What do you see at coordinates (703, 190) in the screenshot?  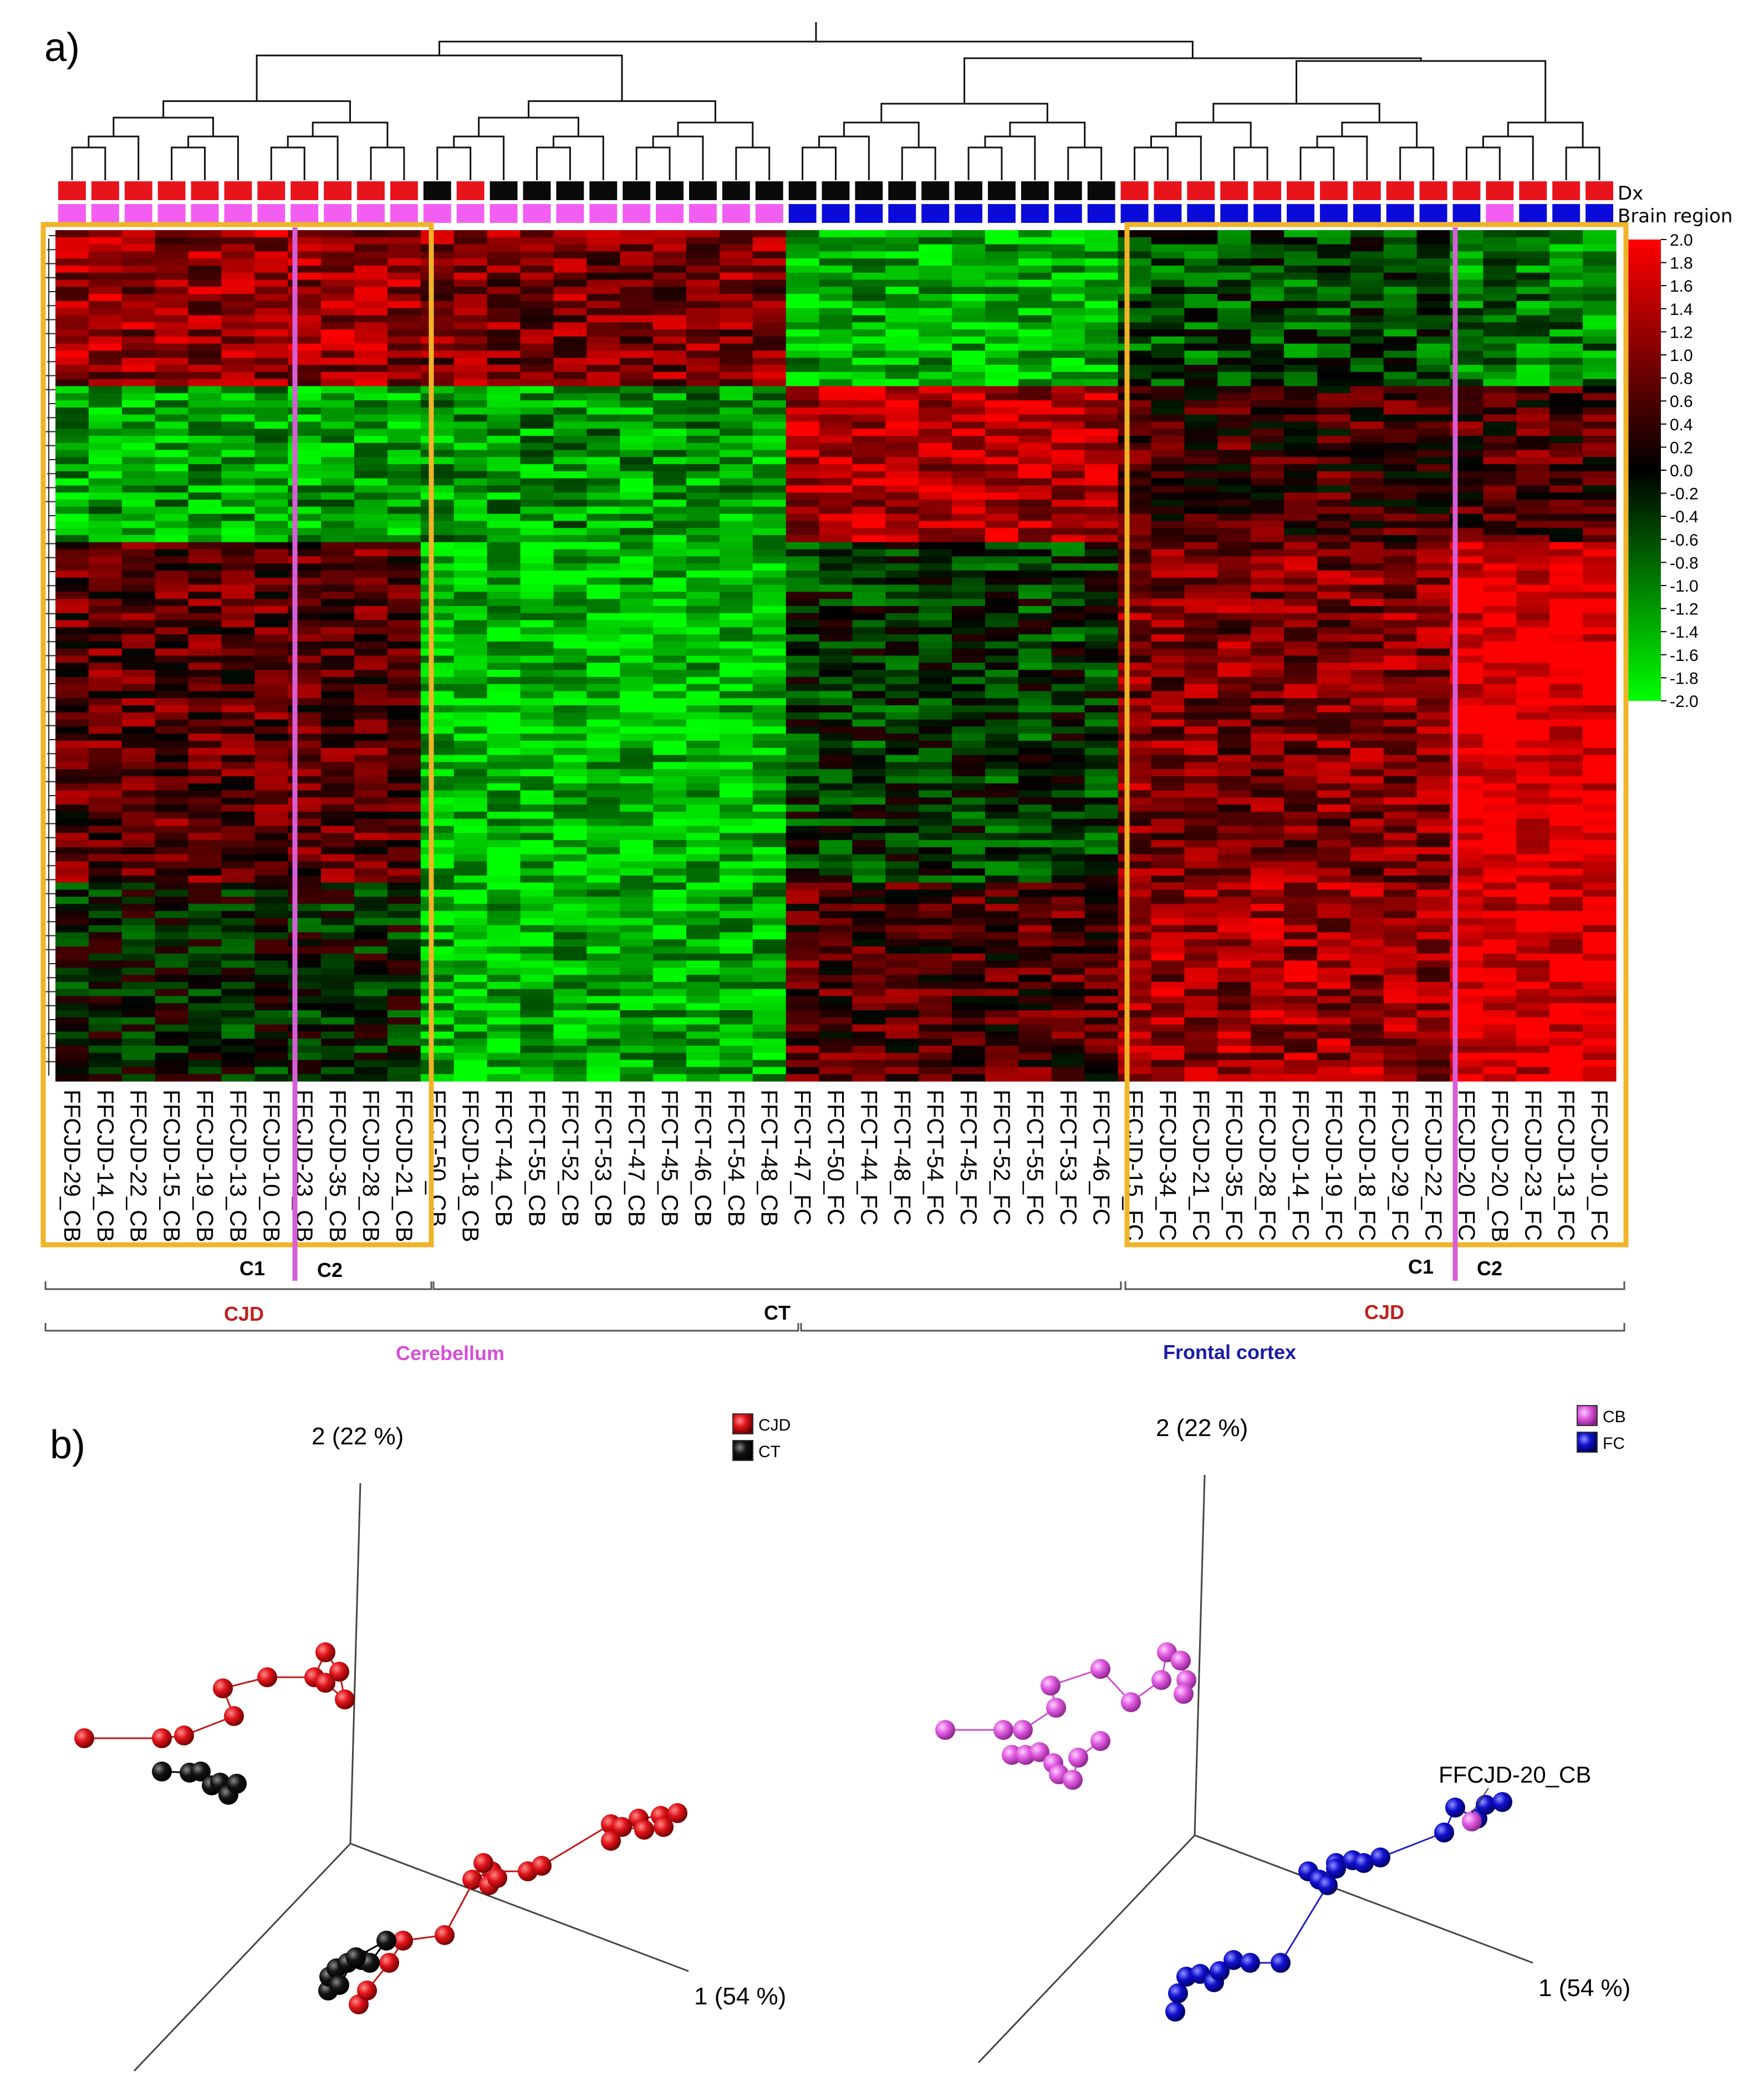 I see `dx-cell` at bounding box center [703, 190].